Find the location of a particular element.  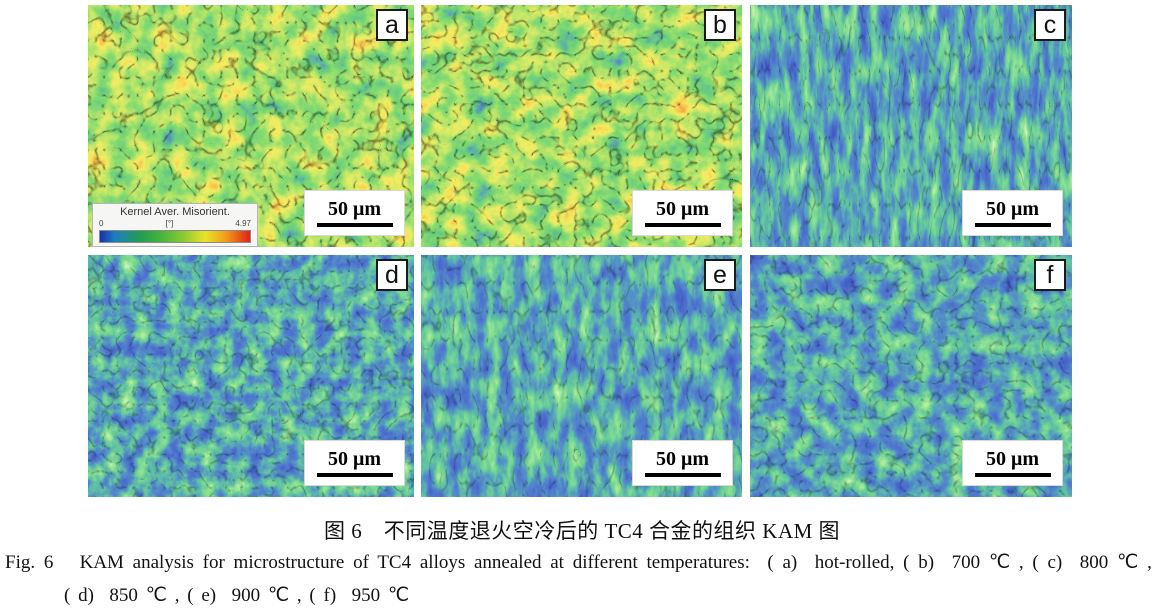

panel-label-c: c is located at coordinates (1050, 25).